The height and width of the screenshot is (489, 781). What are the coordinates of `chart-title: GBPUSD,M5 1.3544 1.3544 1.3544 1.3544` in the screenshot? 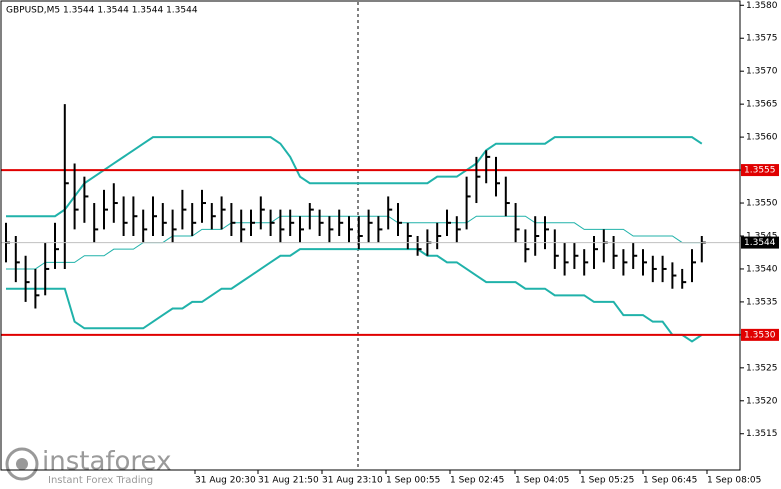 It's located at (102, 11).